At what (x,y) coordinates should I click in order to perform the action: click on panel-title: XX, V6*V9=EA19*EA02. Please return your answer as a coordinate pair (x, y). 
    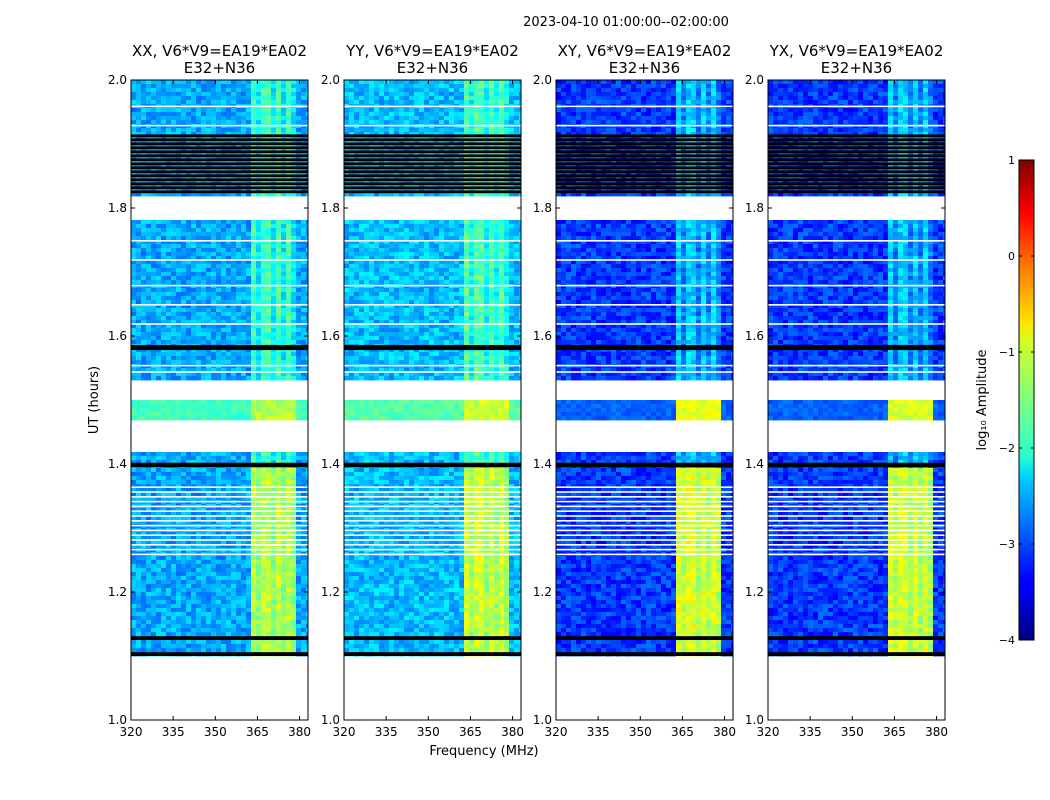
    Looking at the image, I should click on (219, 51).